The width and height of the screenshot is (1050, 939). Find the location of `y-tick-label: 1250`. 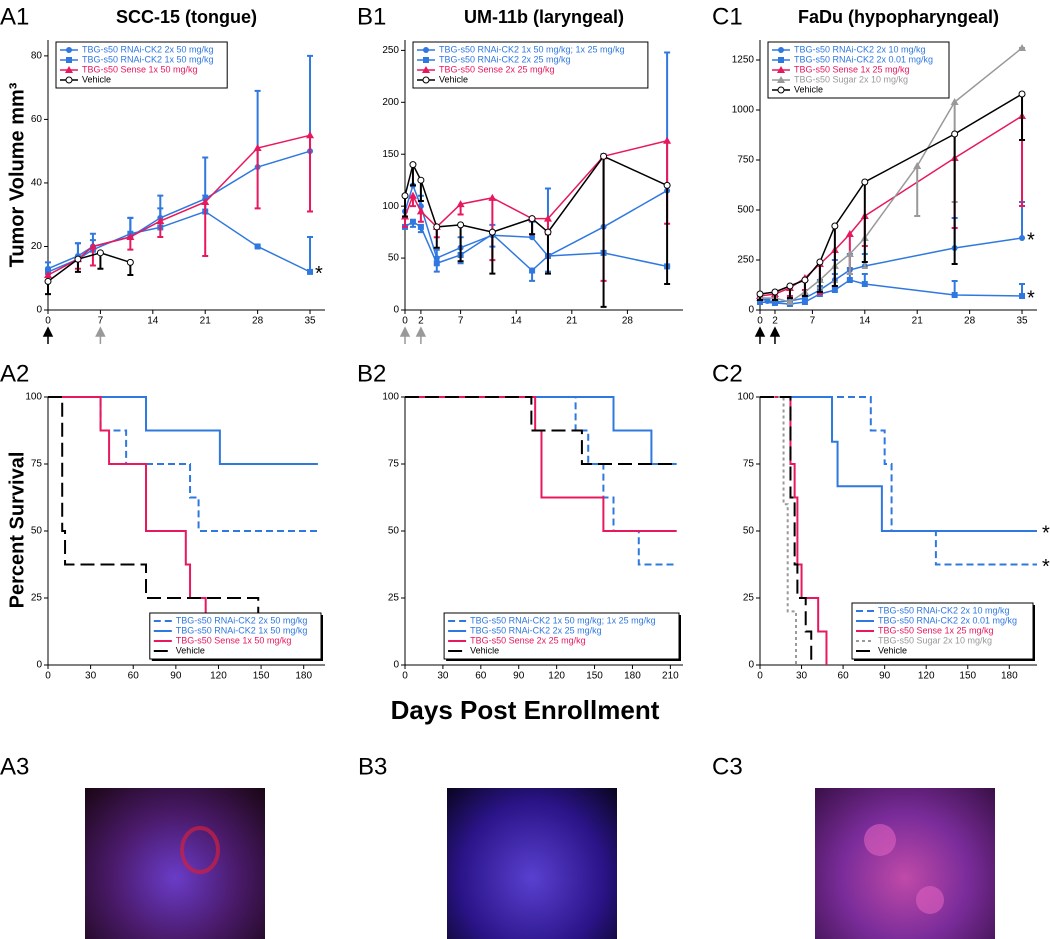

y-tick-label: 1250 is located at coordinates (743, 60).